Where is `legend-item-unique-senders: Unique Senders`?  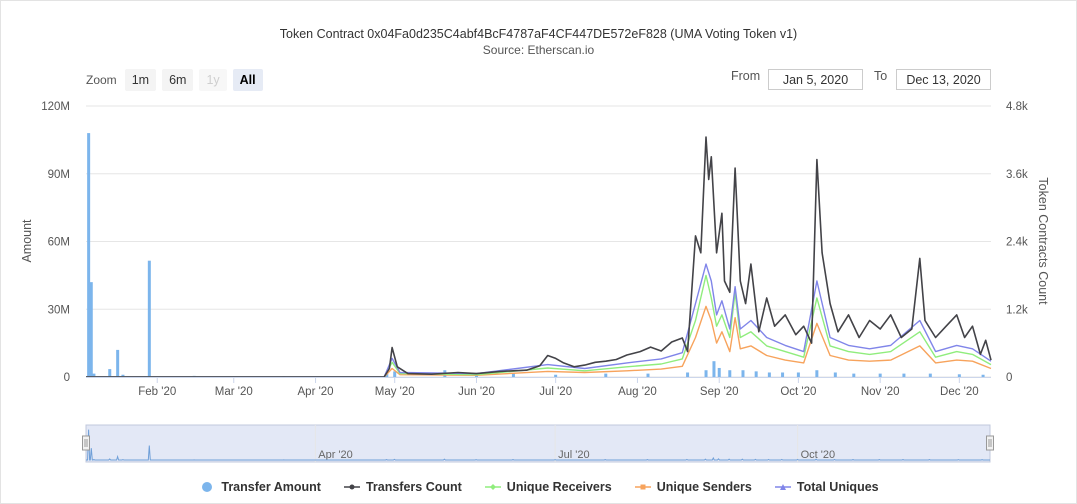
legend-item-unique-senders: Unique Senders is located at coordinates (693, 487).